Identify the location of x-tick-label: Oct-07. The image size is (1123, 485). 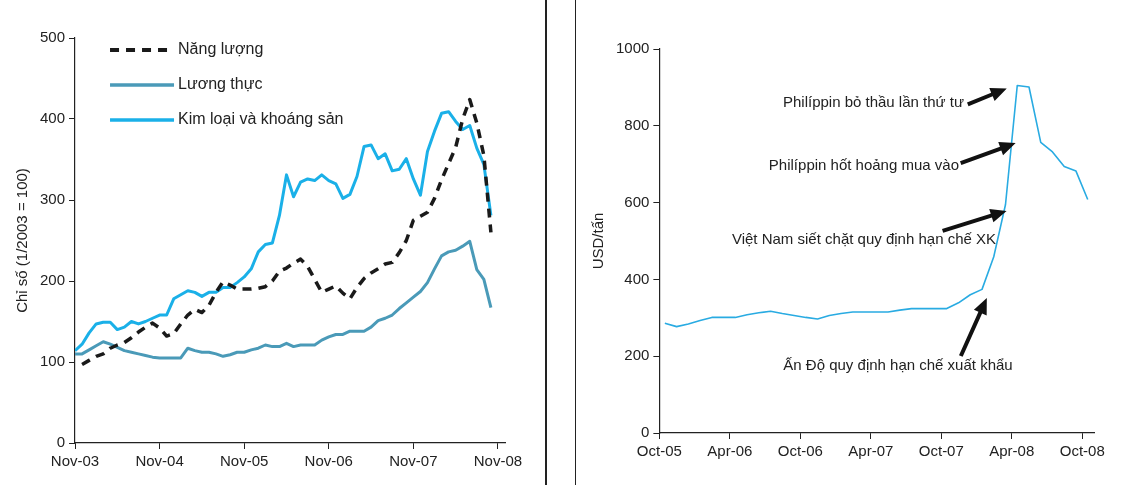
(941, 451).